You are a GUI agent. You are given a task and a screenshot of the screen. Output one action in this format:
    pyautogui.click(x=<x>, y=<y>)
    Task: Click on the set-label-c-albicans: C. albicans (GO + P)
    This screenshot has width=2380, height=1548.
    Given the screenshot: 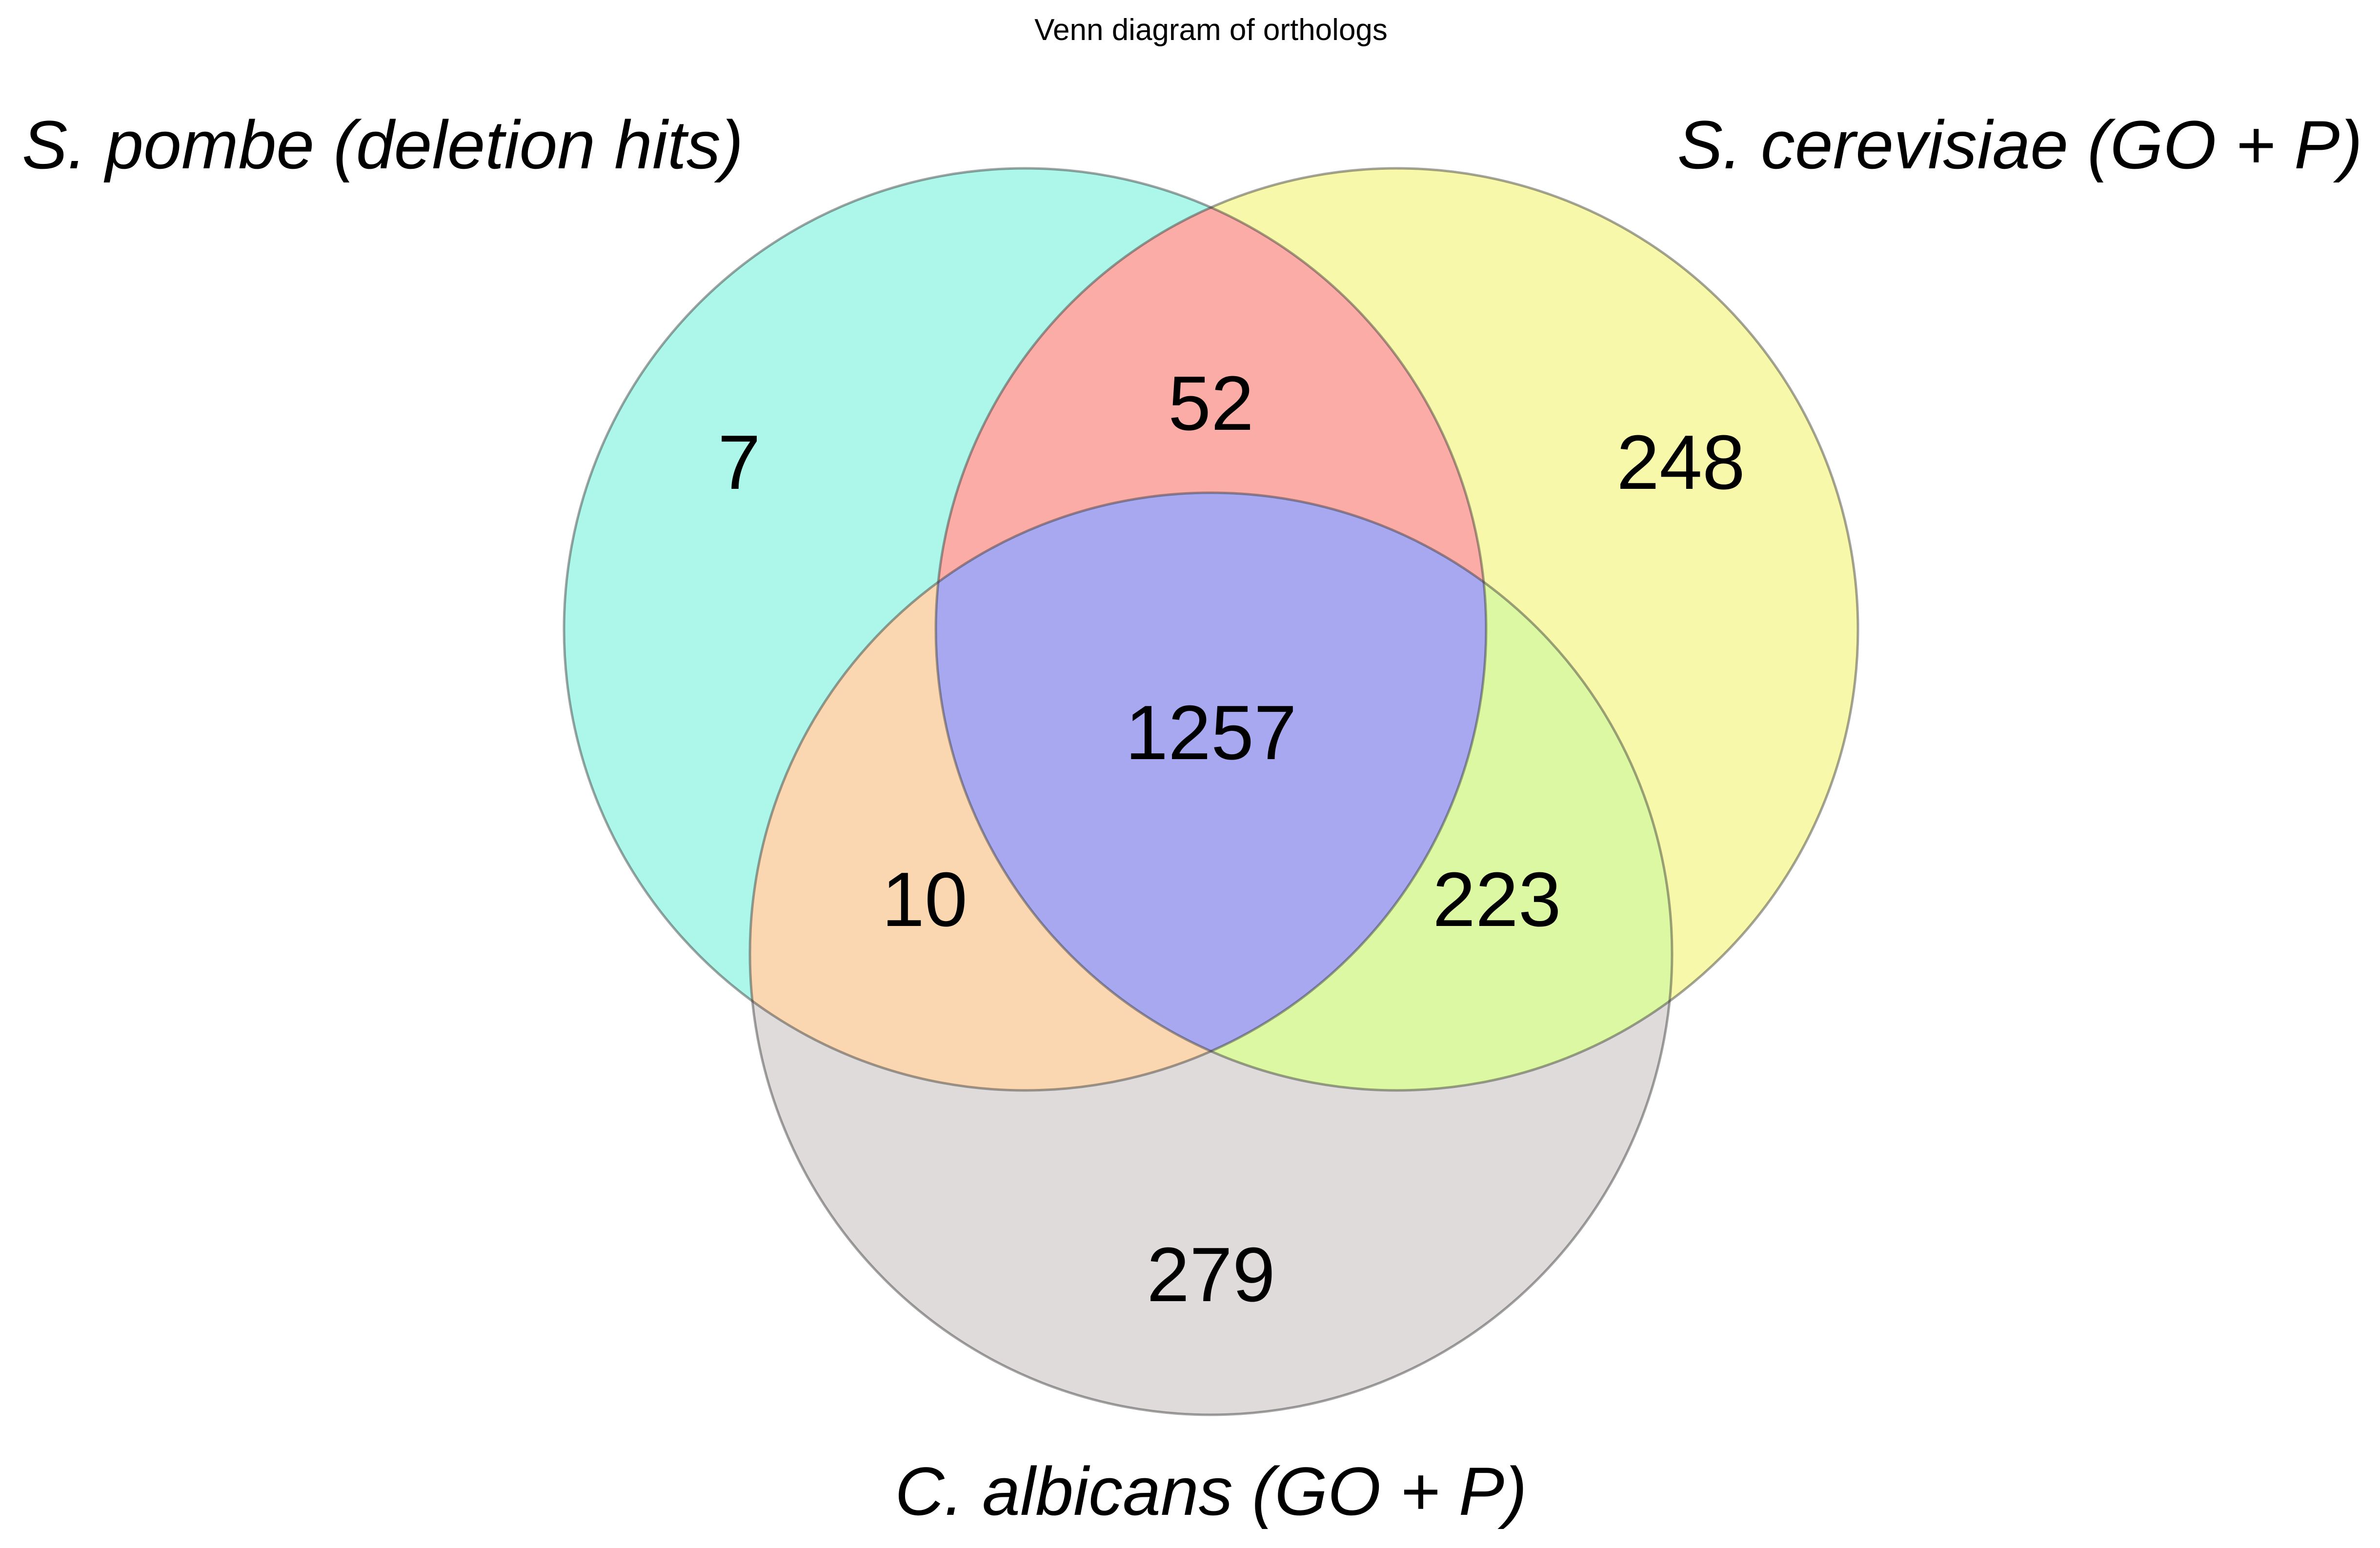 What is the action you would take?
    pyautogui.click(x=1211, y=1491)
    